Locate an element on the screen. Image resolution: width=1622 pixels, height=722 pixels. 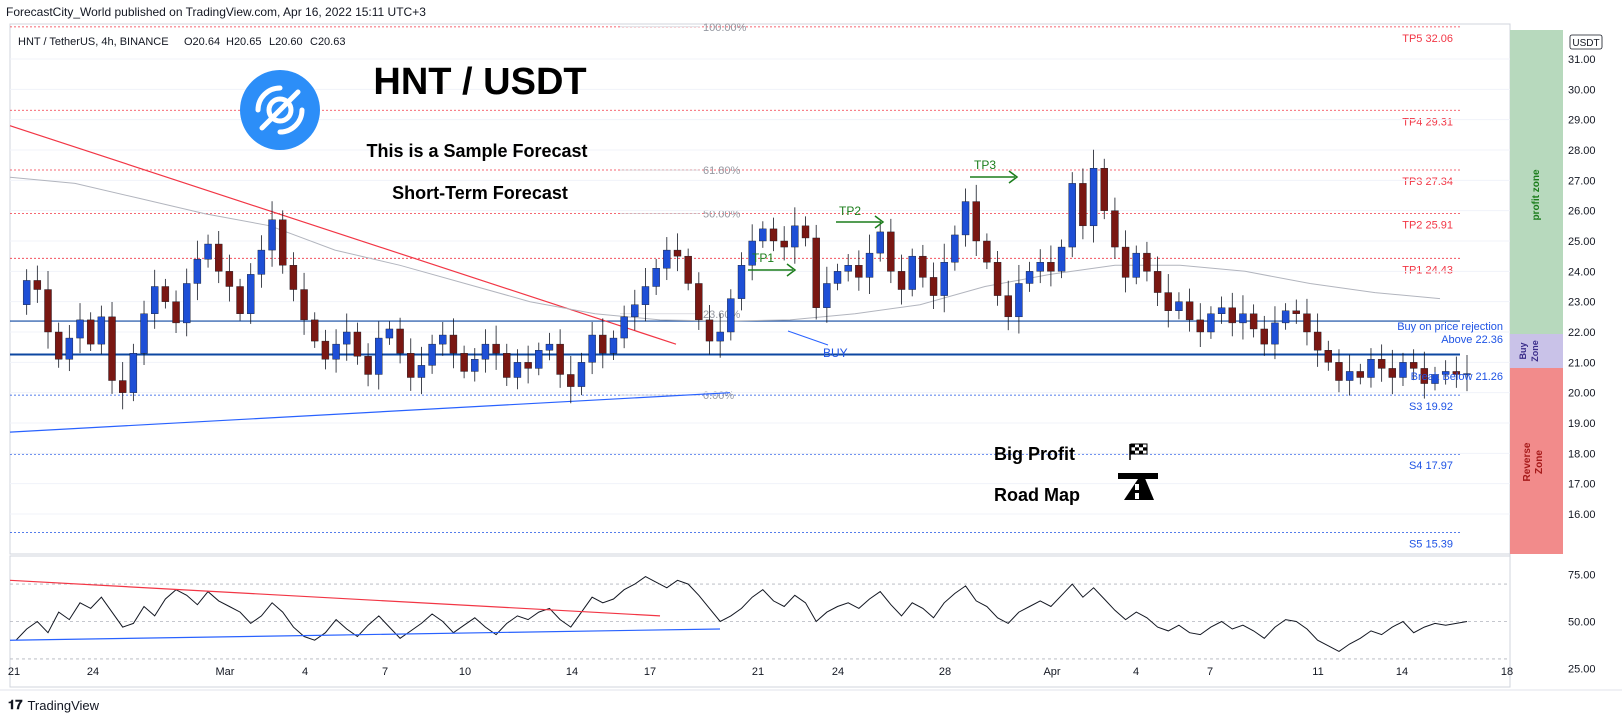
ohlc-close: C20.63 is located at coordinates (327, 42).